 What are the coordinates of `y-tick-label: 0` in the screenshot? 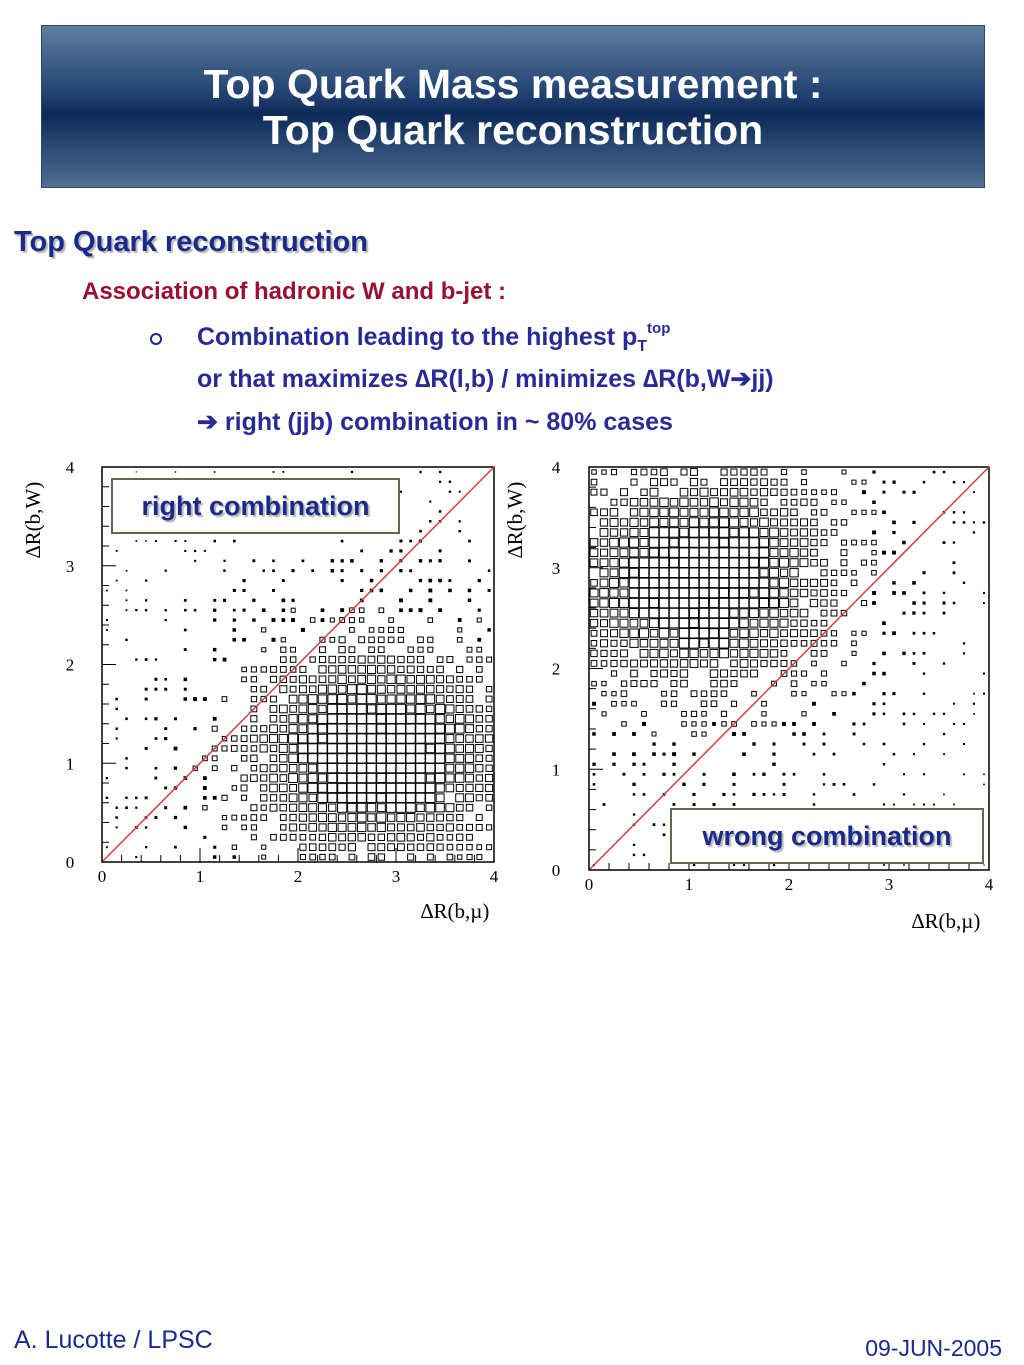 It's located at (70, 862).